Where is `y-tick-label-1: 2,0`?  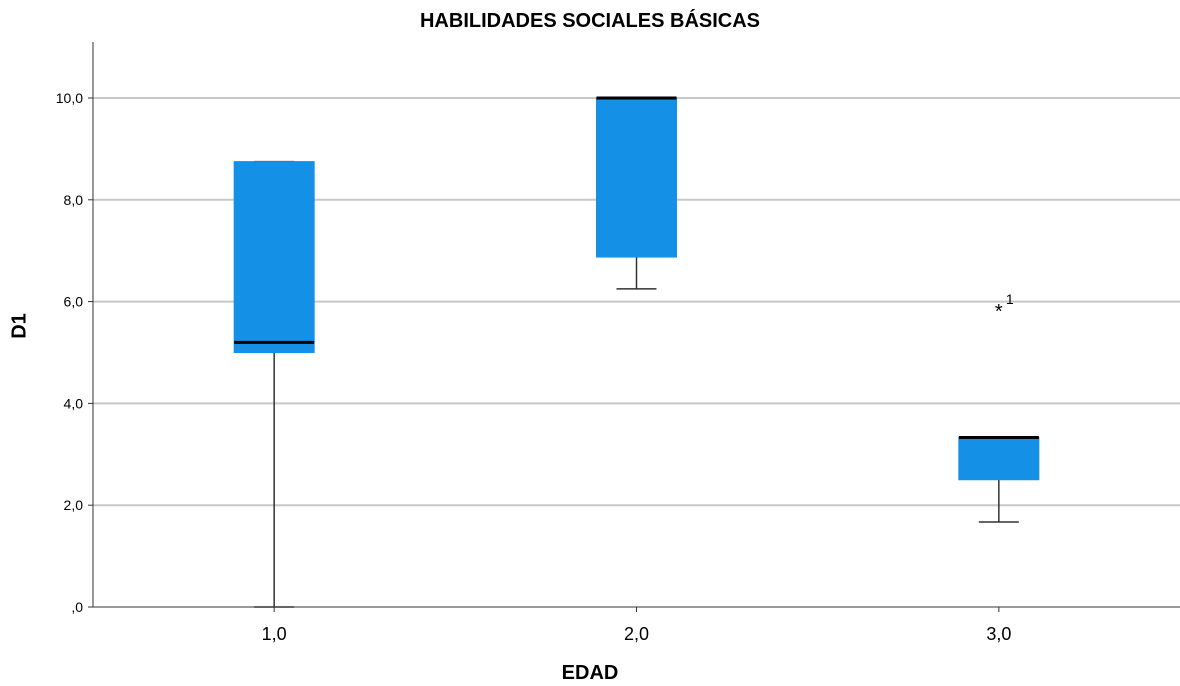 y-tick-label-1: 2,0 is located at coordinates (74, 505).